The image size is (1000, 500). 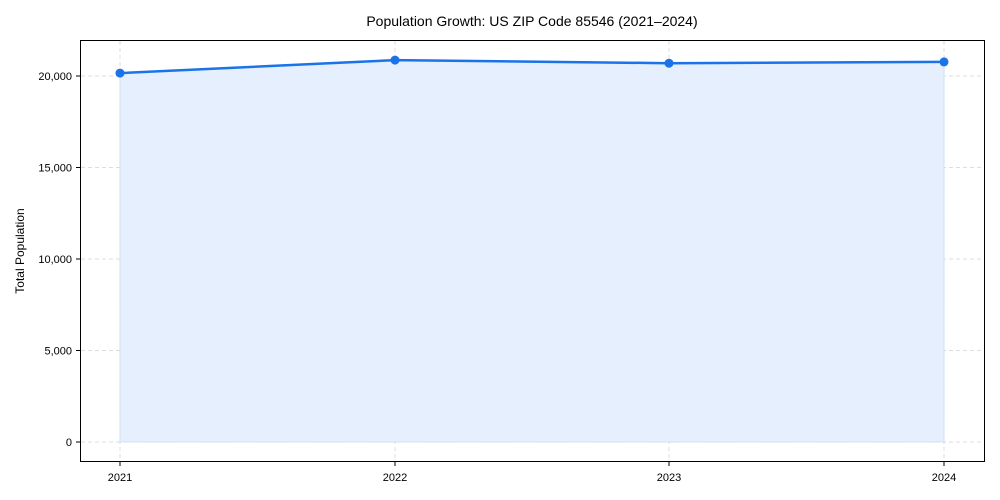 What do you see at coordinates (532, 473) in the screenshot?
I see `x-axis: 2021 2022 2023 2024` at bounding box center [532, 473].